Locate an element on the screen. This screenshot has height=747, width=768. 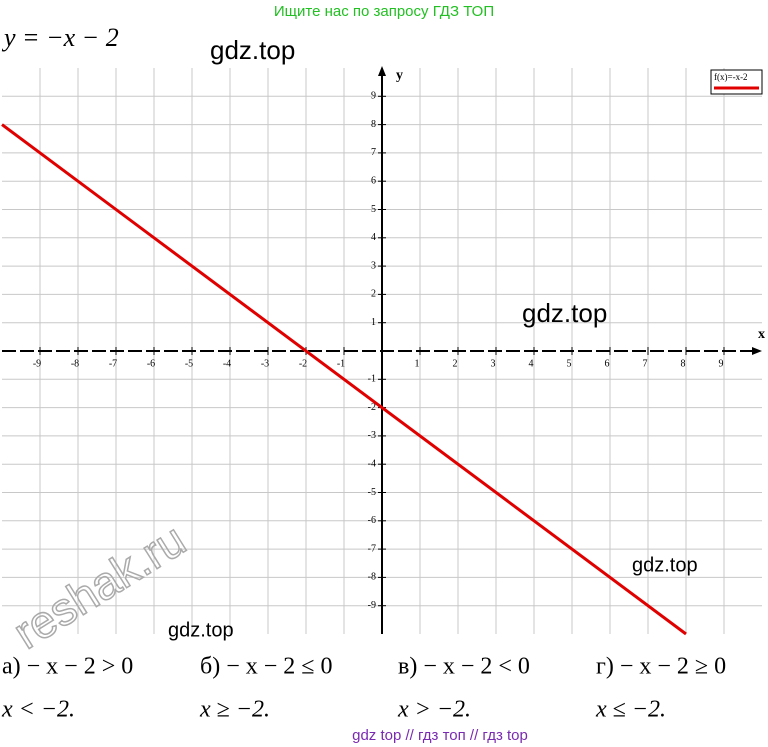
y-tick-label: -7 is located at coordinates (372, 548).